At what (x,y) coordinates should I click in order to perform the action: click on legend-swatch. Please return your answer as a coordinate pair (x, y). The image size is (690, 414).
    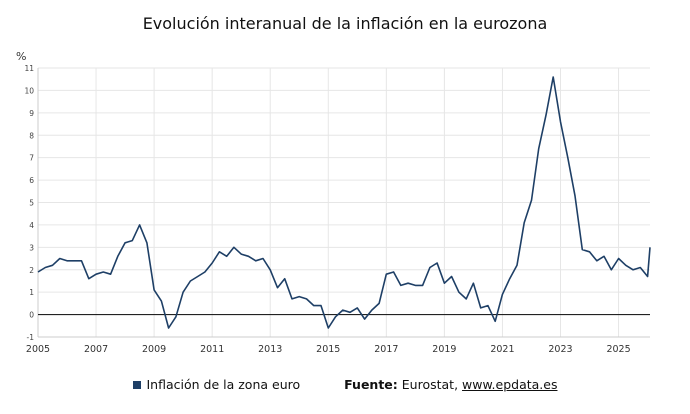
    Looking at the image, I should click on (136, 385).